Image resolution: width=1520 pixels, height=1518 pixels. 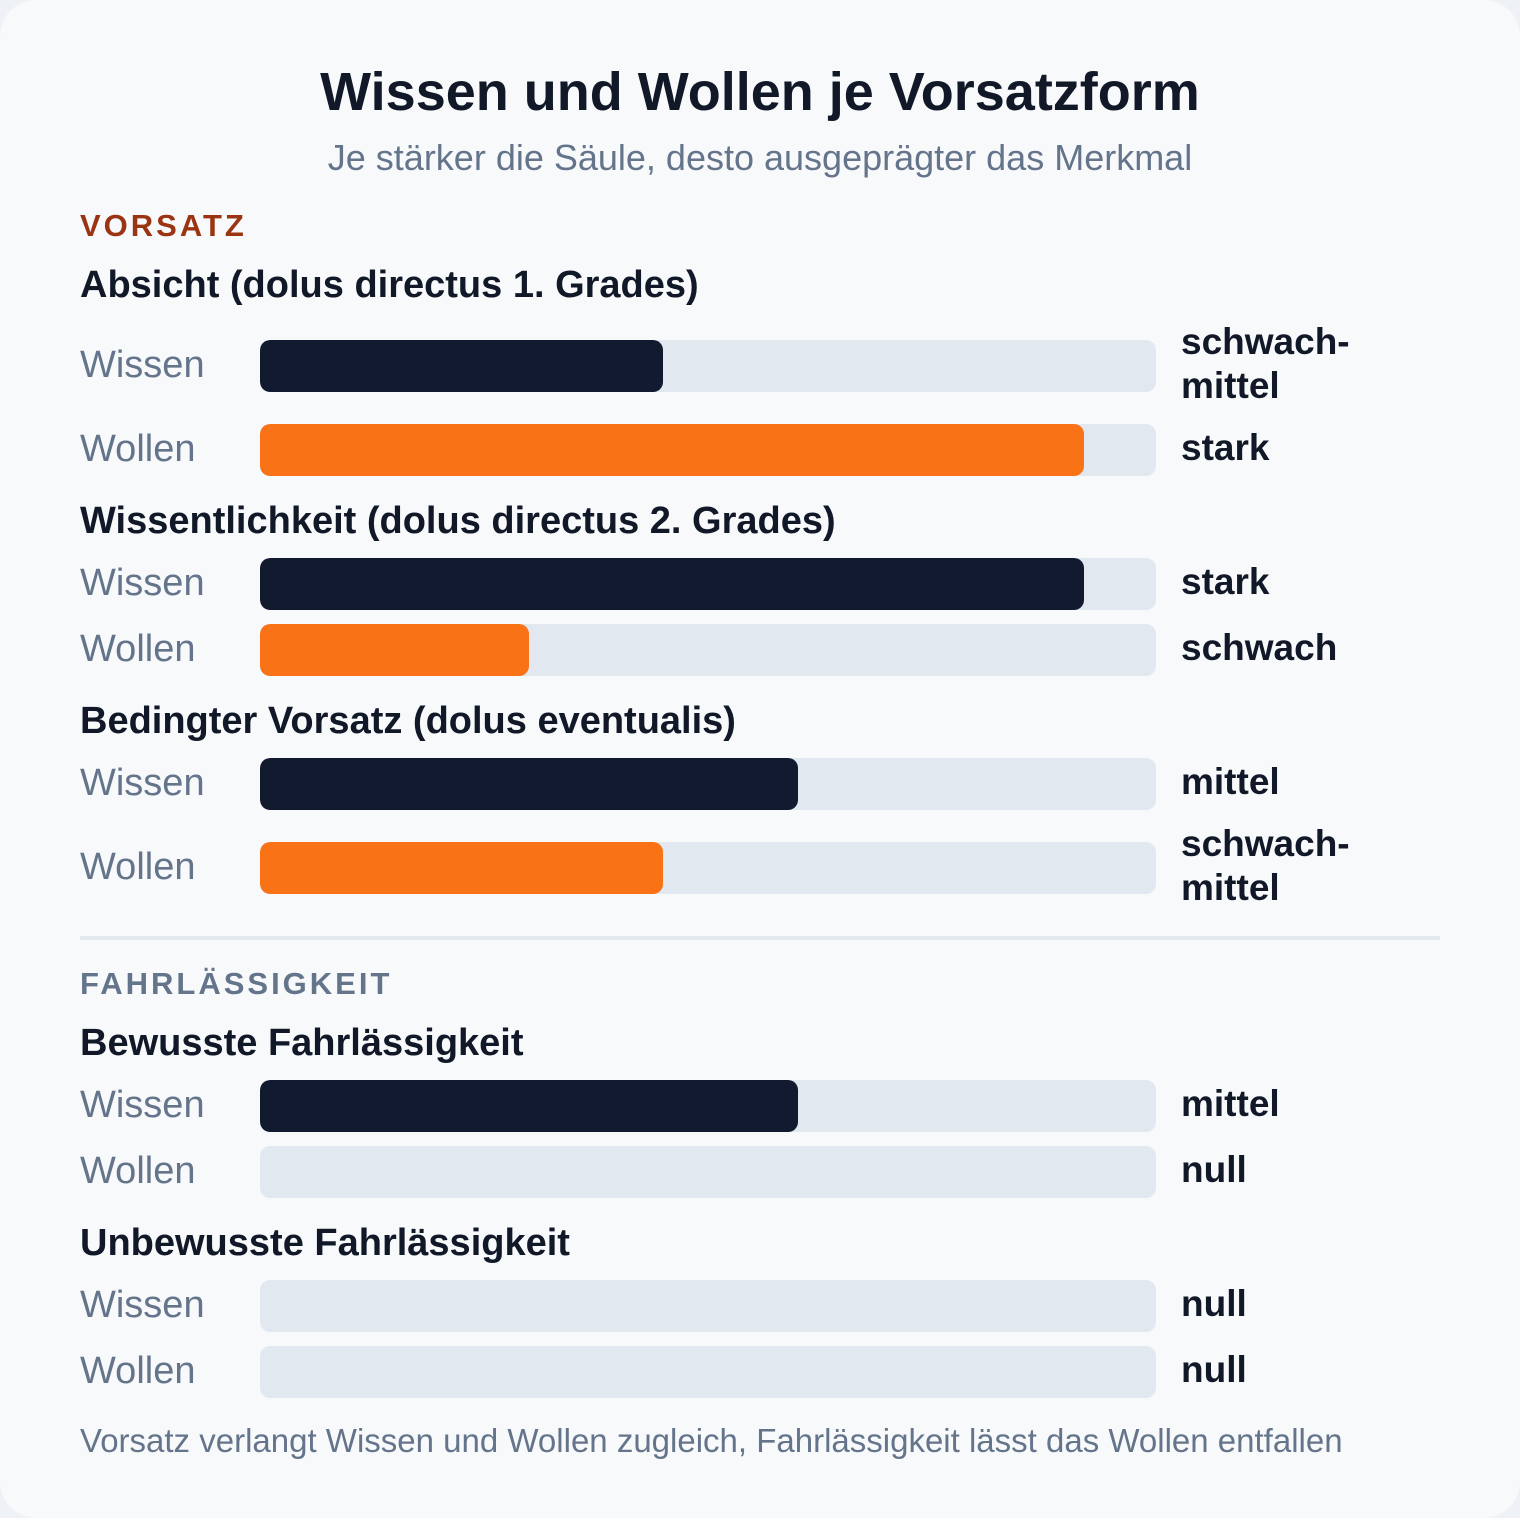 What do you see at coordinates (408, 721) in the screenshot?
I see `group-title-bedingter-vorsatz: Bedingter Vorsatz (dolus eventualis)` at bounding box center [408, 721].